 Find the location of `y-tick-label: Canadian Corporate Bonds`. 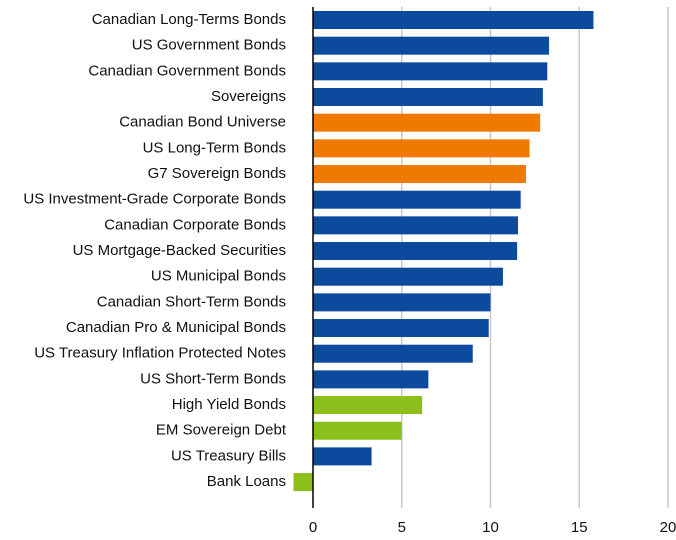

y-tick-label: Canadian Corporate Bonds is located at coordinates (195, 224).